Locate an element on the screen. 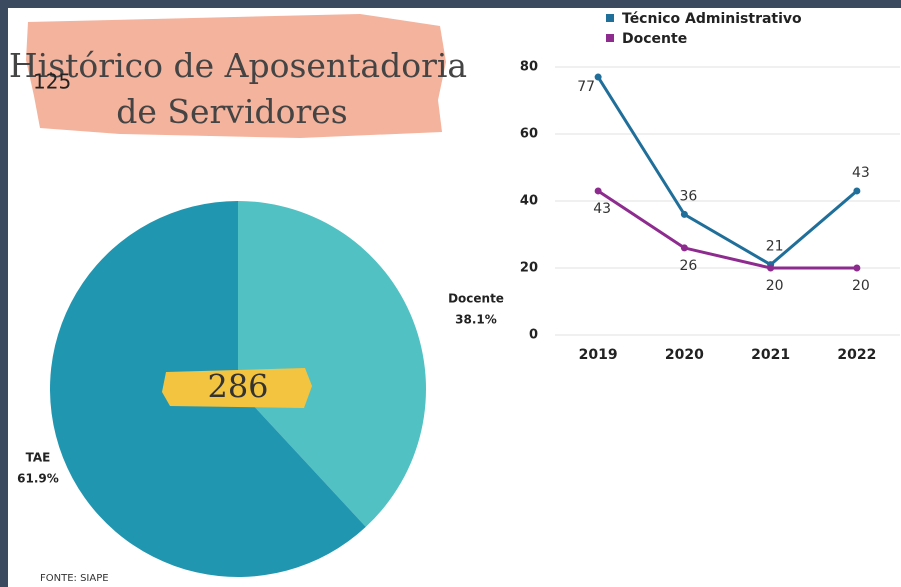 This screenshot has height=587, width=901. legend-label: Docente is located at coordinates (654, 39).